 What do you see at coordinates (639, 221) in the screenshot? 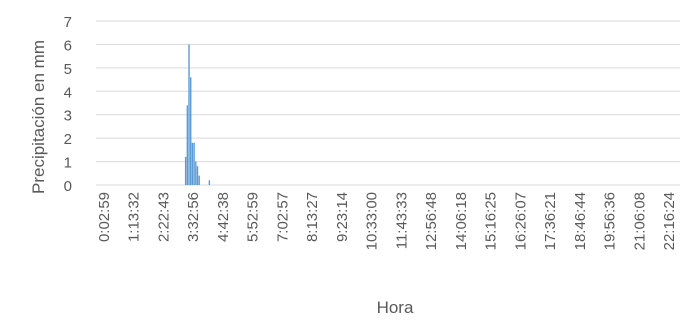
I see `x-tick-label: 21:06:08` at bounding box center [639, 221].